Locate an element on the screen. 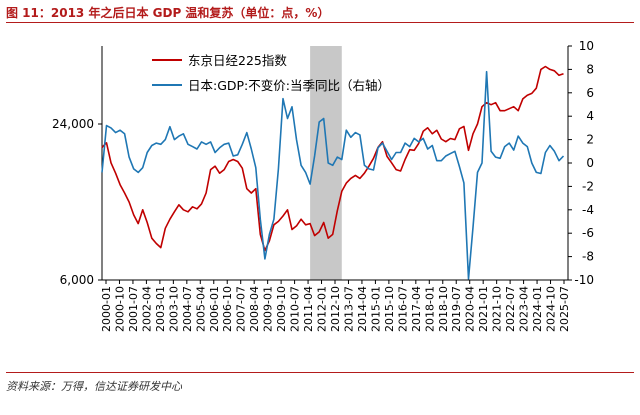  x-tick-label: 2002-04 is located at coordinates (146, 309).